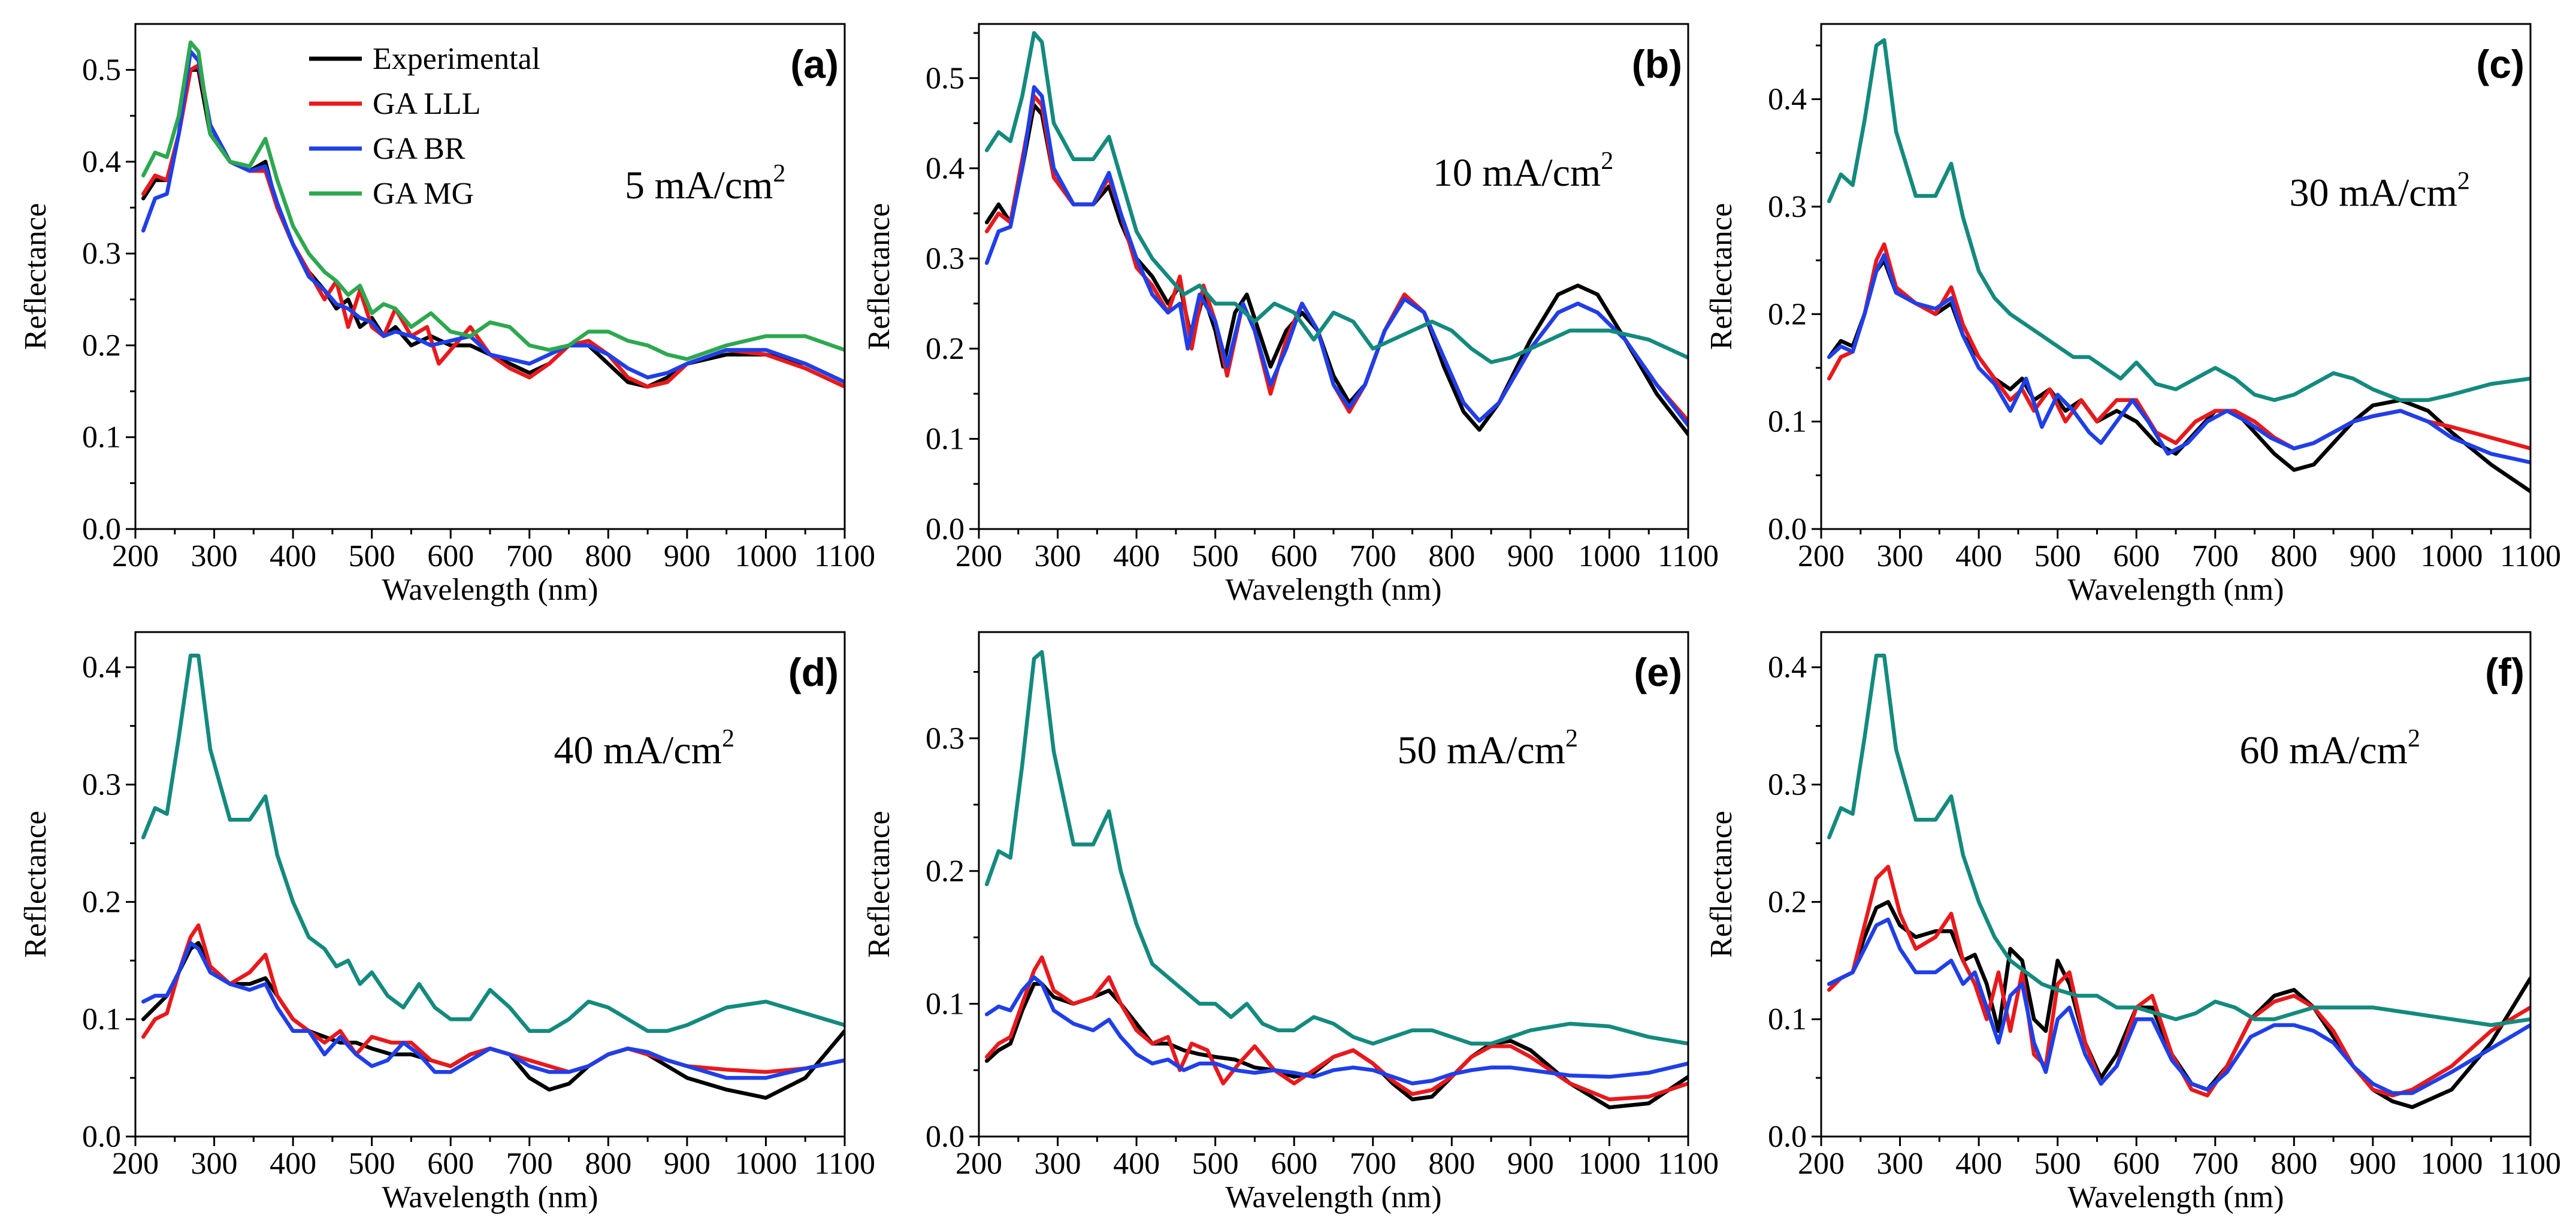 This screenshot has height=1227, width=2576. I want to click on panel-label: (c), so click(2500, 64).